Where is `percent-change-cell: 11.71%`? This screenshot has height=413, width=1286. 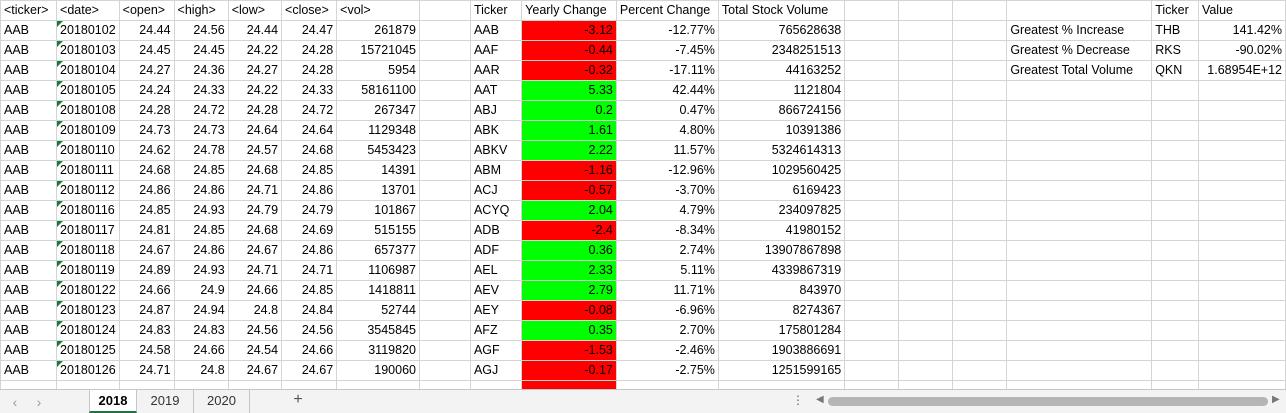 percent-change-cell: 11.71% is located at coordinates (667, 290).